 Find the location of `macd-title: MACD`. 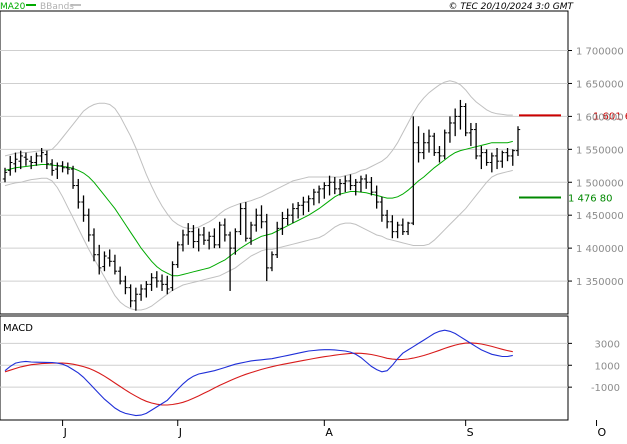

macd-title: MACD is located at coordinates (18, 328).